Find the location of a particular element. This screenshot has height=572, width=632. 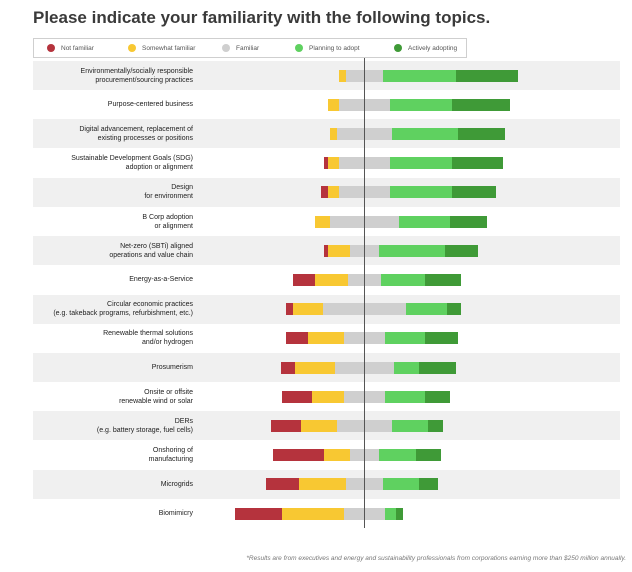

legend-item: Actively adopting is located at coordinates (425, 48).